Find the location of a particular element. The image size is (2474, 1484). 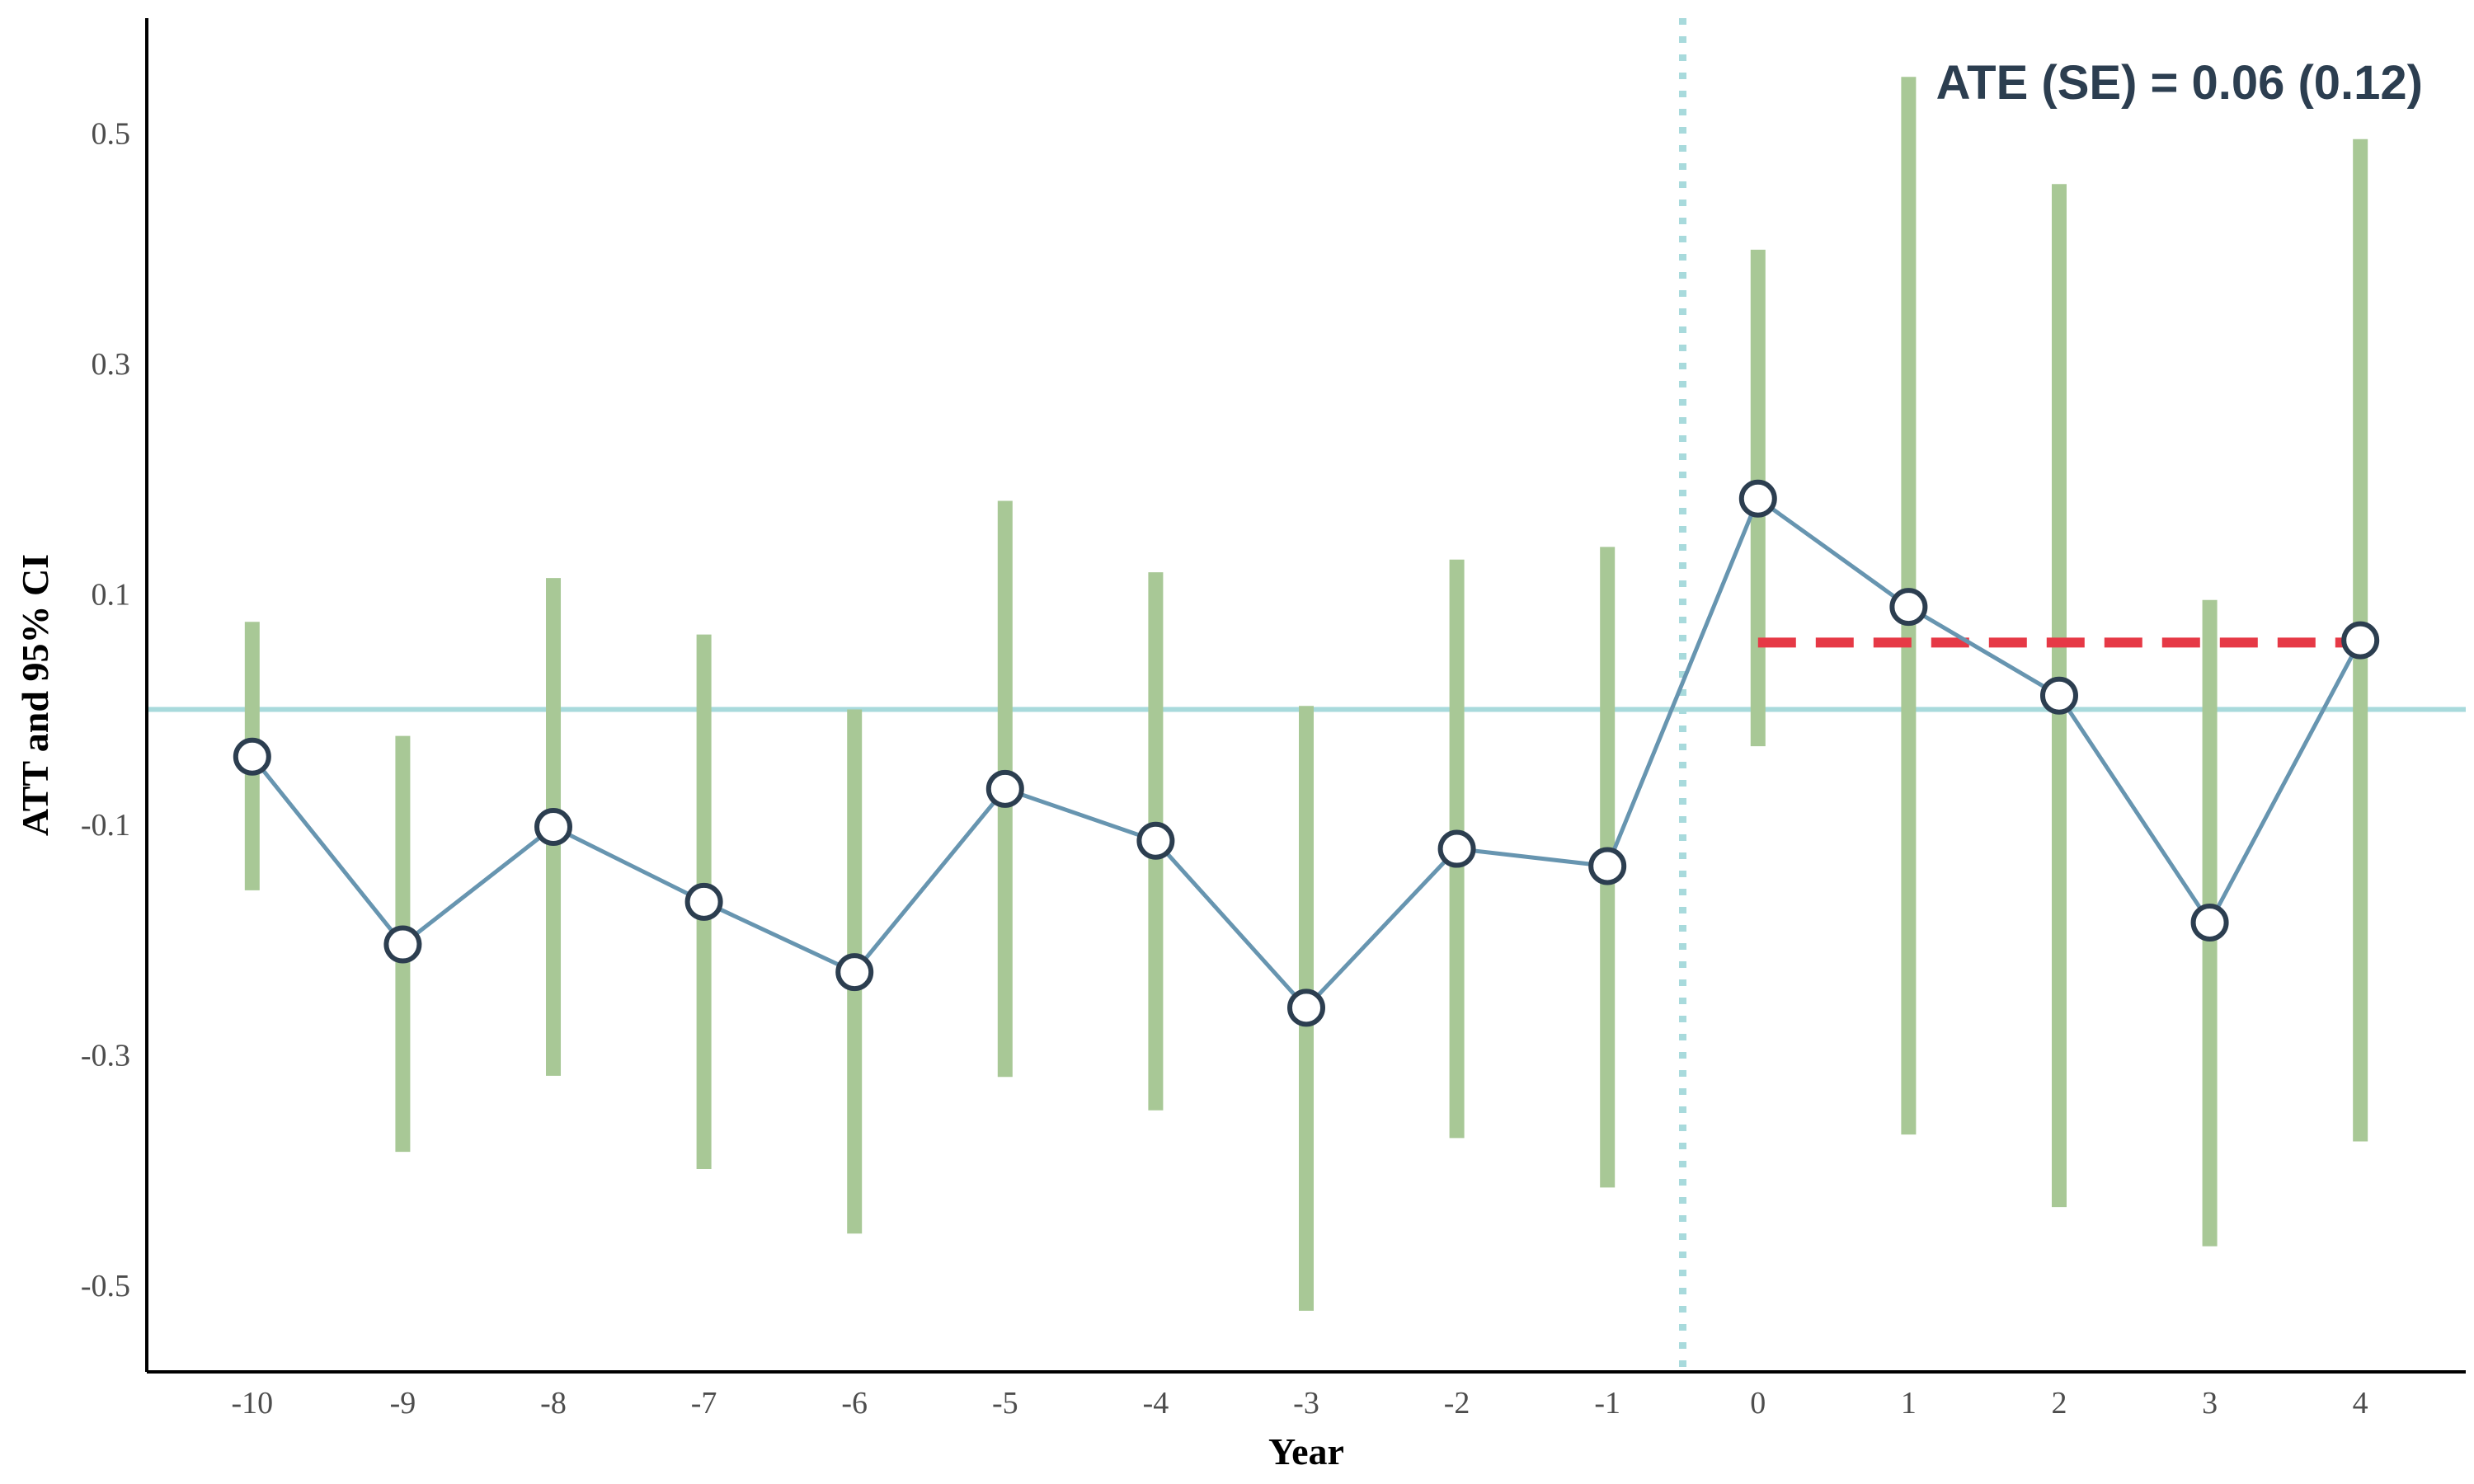

x-tick-label--7: -7 is located at coordinates (704, 1403).